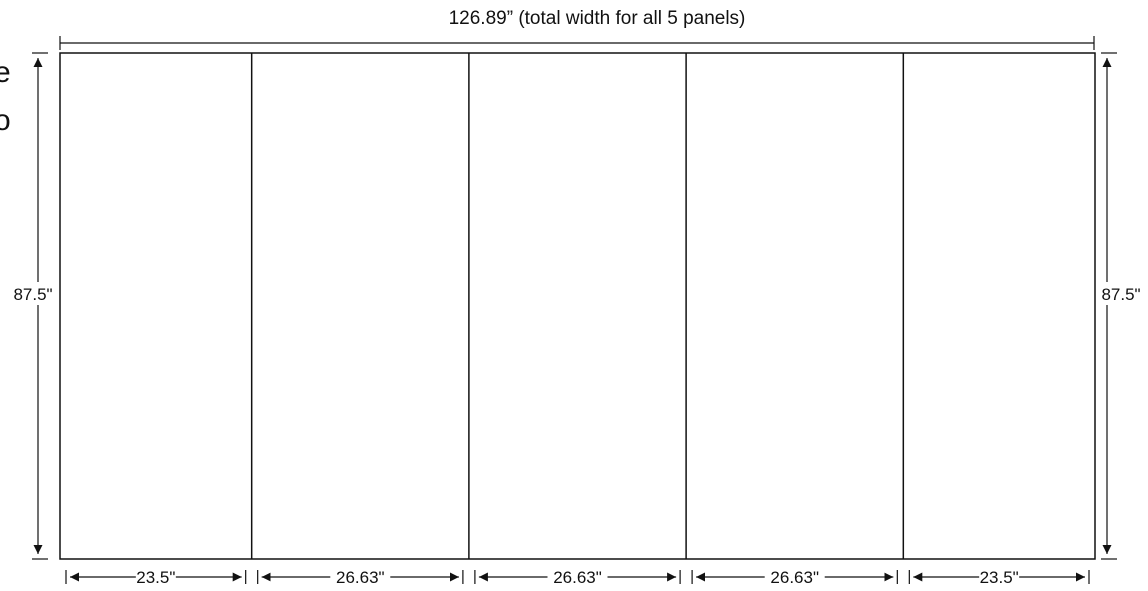 Image resolution: width=1148 pixels, height=591 pixels. What do you see at coordinates (597, 18) in the screenshot?
I see `total-width-label: 126.89” (total width for all 5 panels)` at bounding box center [597, 18].